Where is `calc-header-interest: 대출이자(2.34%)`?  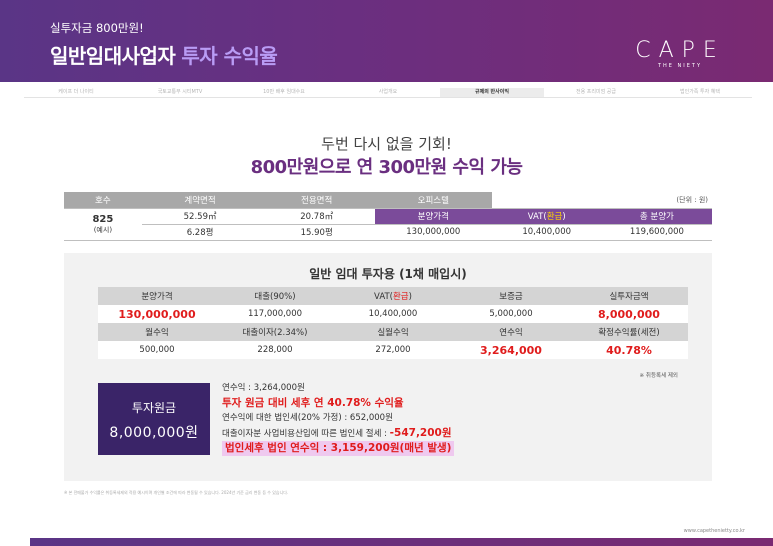 calc-header-interest: 대출이자(2.34%) is located at coordinates (275, 332).